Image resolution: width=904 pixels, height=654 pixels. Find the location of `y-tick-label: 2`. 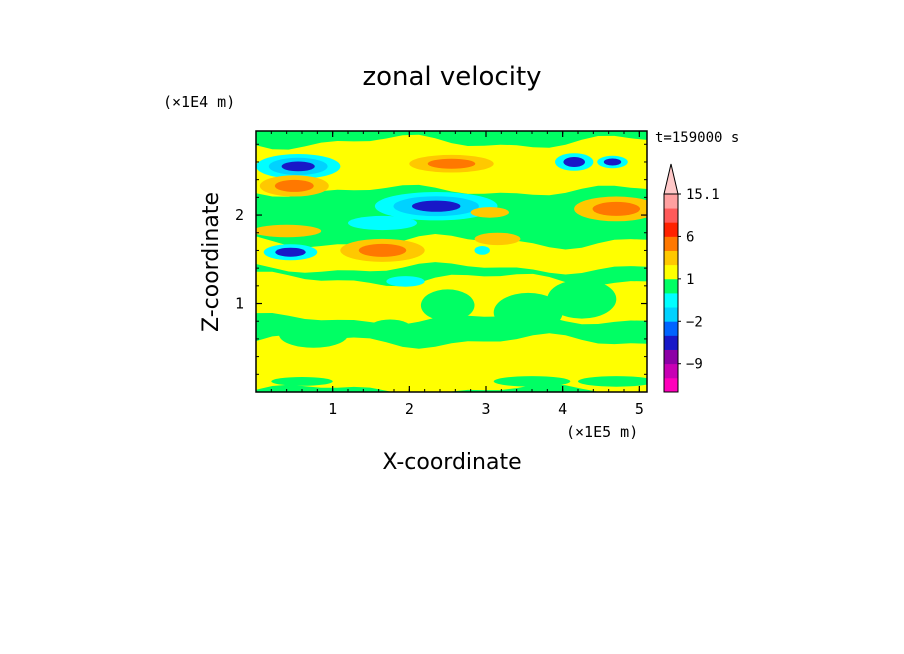

y-tick-label: 2 is located at coordinates (239, 215).